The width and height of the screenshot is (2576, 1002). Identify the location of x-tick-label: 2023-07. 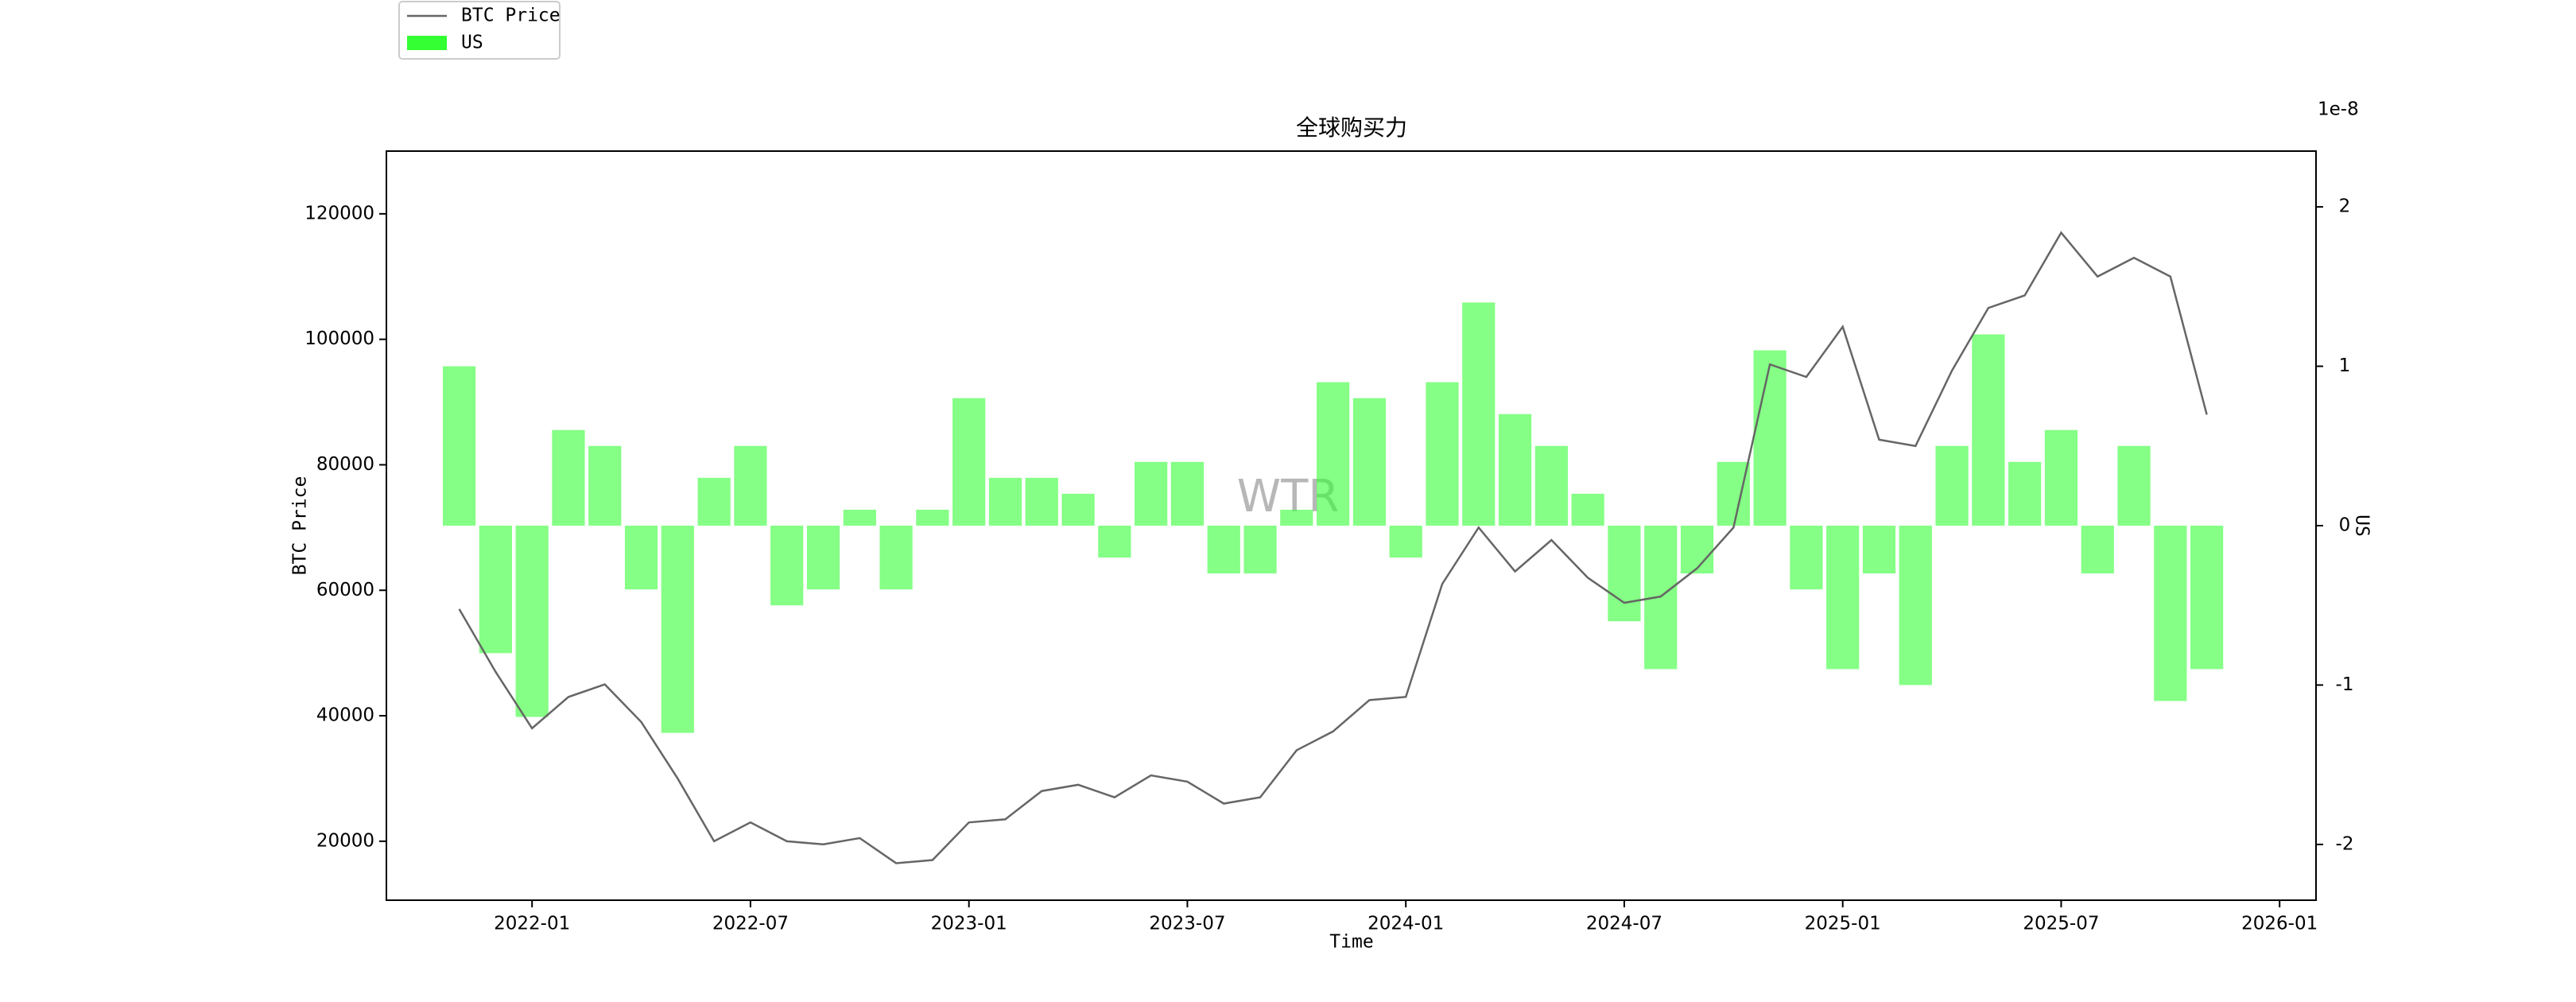
(1187, 924).